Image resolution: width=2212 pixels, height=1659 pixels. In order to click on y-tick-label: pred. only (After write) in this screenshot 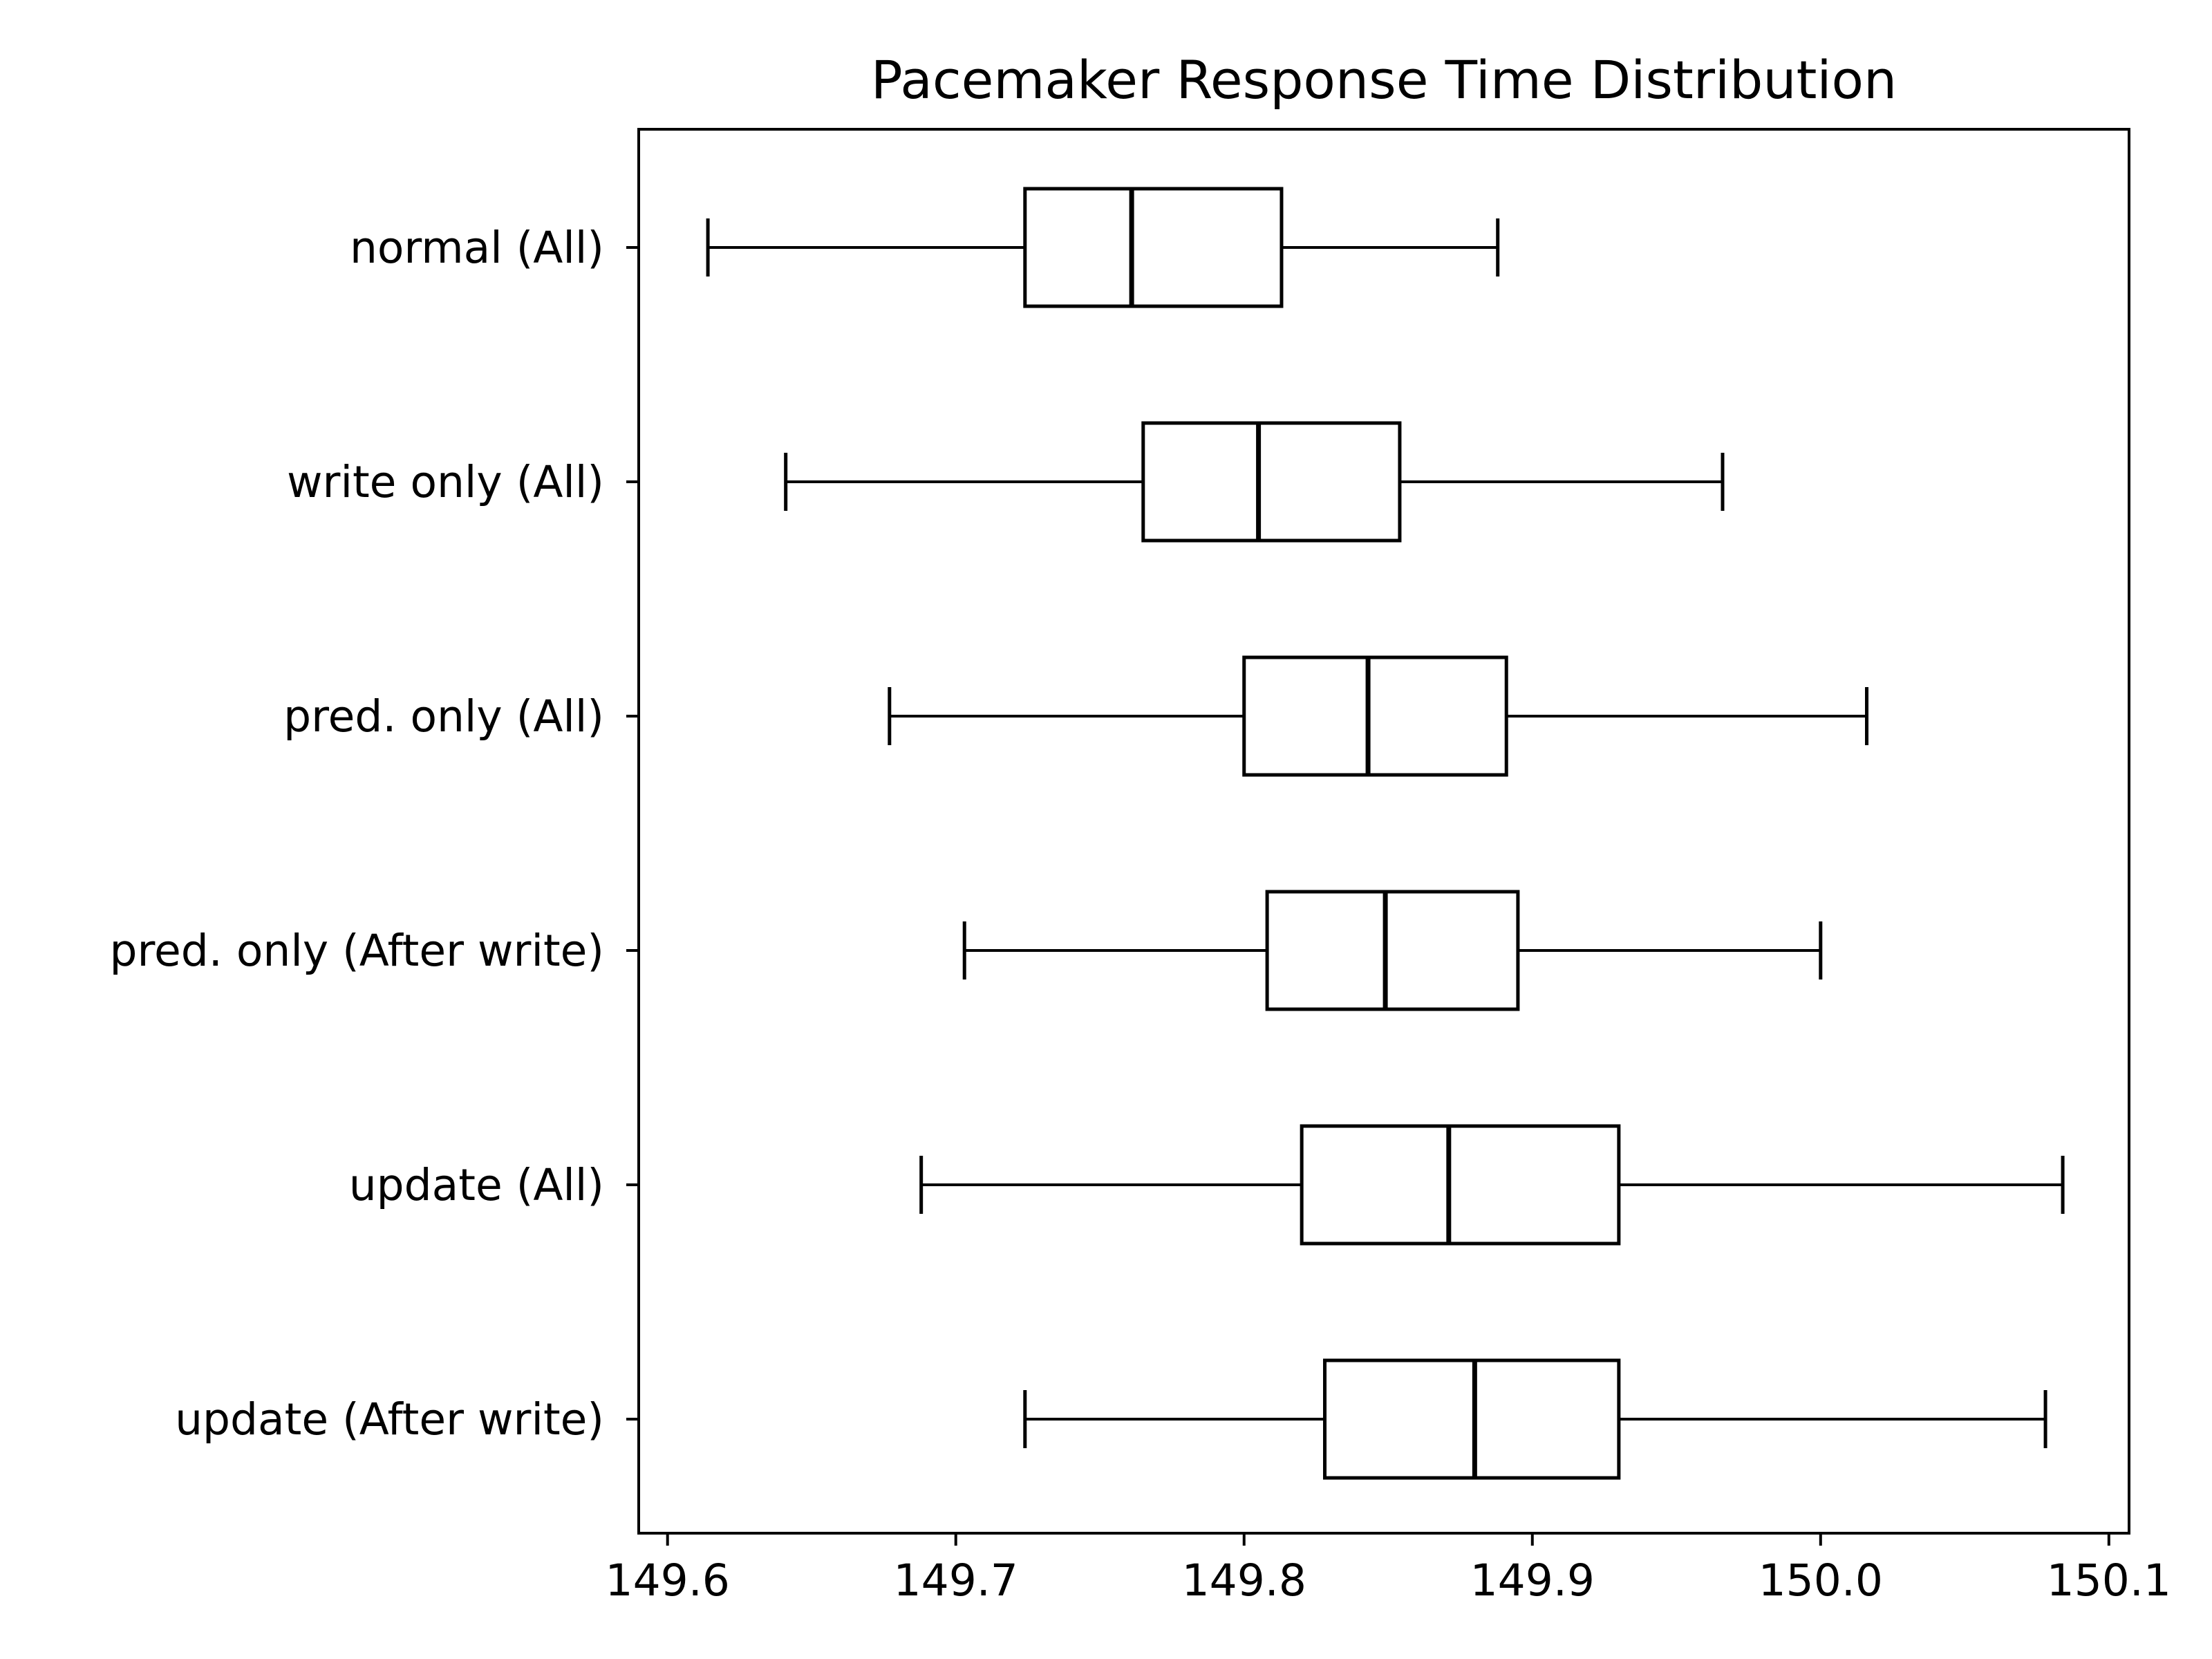, I will do `click(357, 951)`.